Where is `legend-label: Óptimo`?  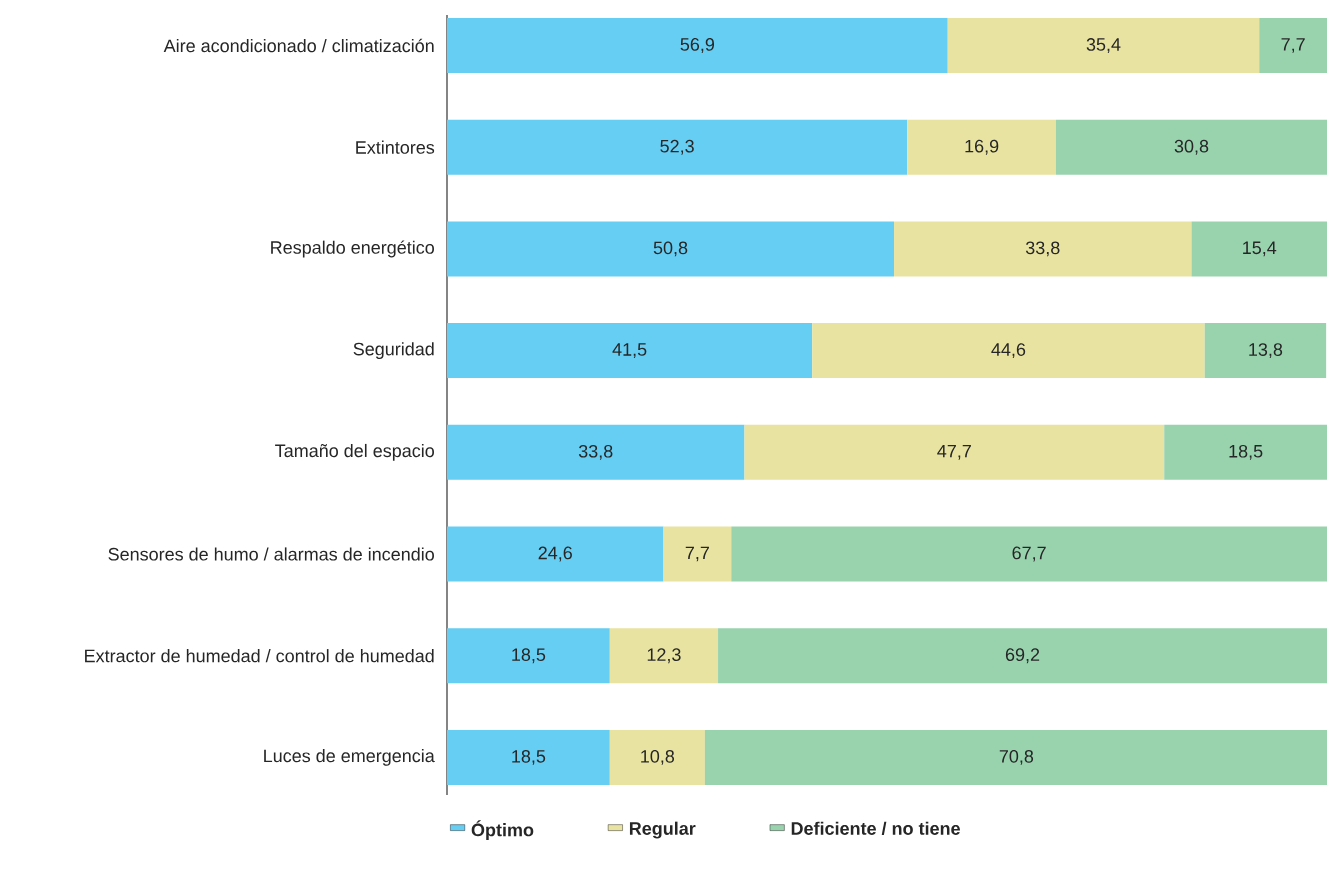 legend-label: Óptimo is located at coordinates (502, 830).